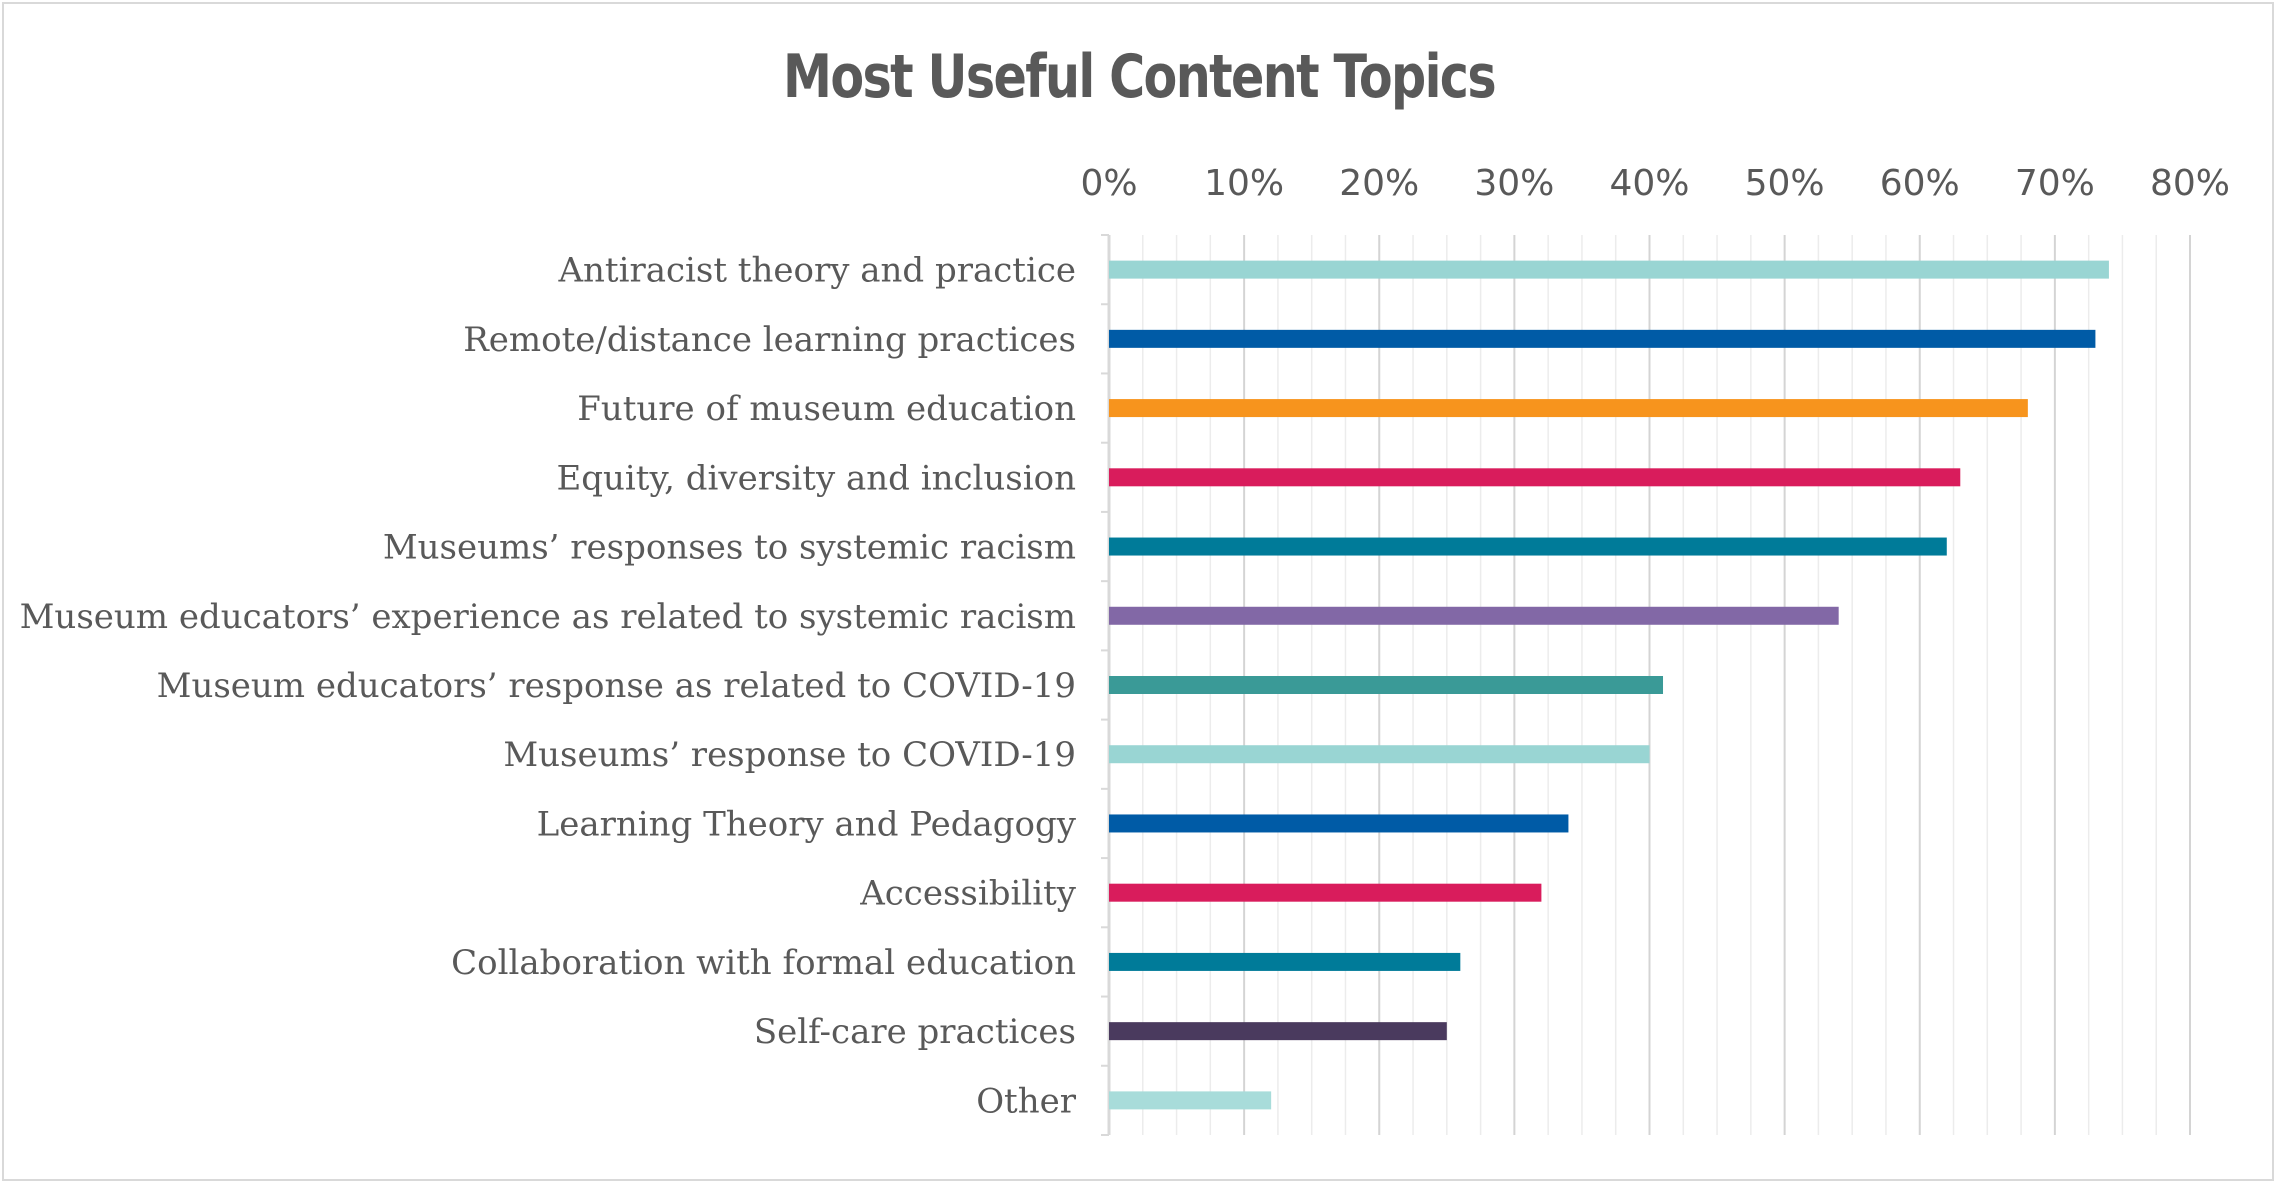 This screenshot has width=2278, height=1185. I want to click on category-label: Collaboration with formal education, so click(763, 963).